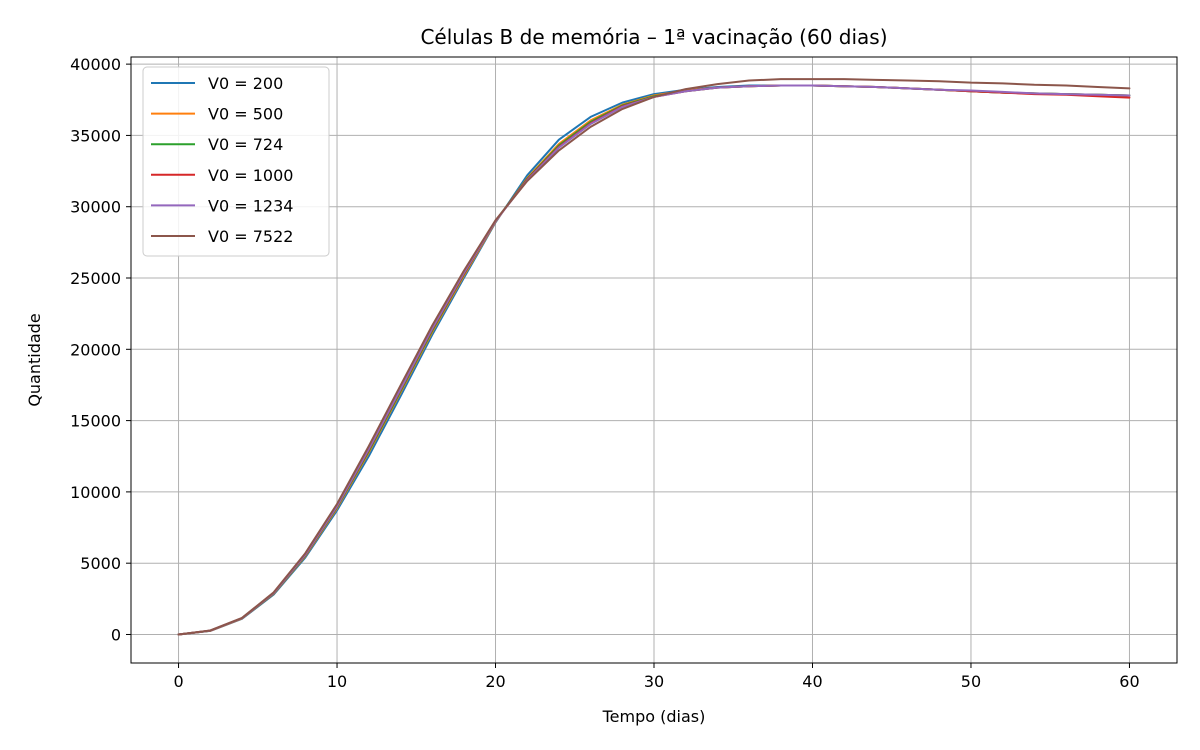  Describe the element at coordinates (95, 421) in the screenshot. I see `y-tick-label: 15000` at that location.